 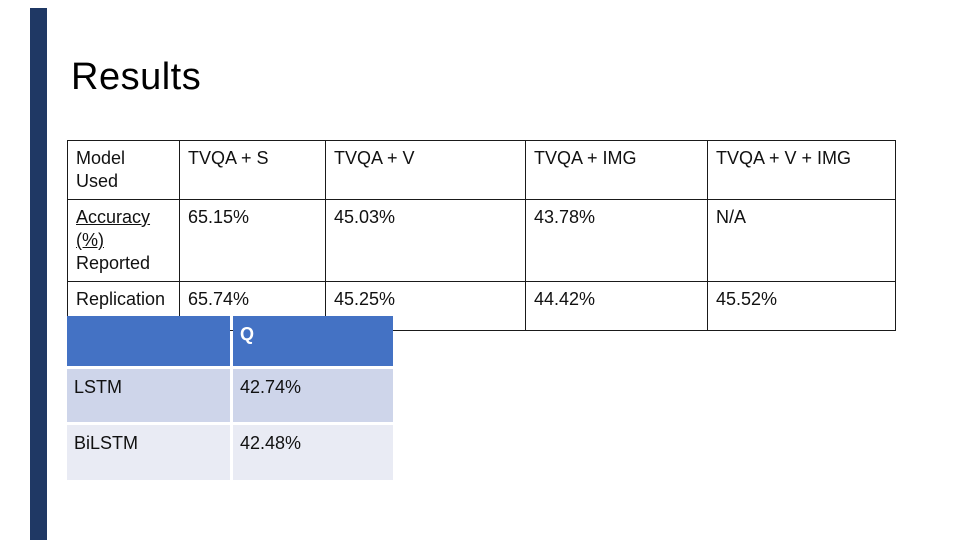 I want to click on qa-table: Q LSTM 42.74% BiLSTM 42.48%, so click(x=230, y=398).